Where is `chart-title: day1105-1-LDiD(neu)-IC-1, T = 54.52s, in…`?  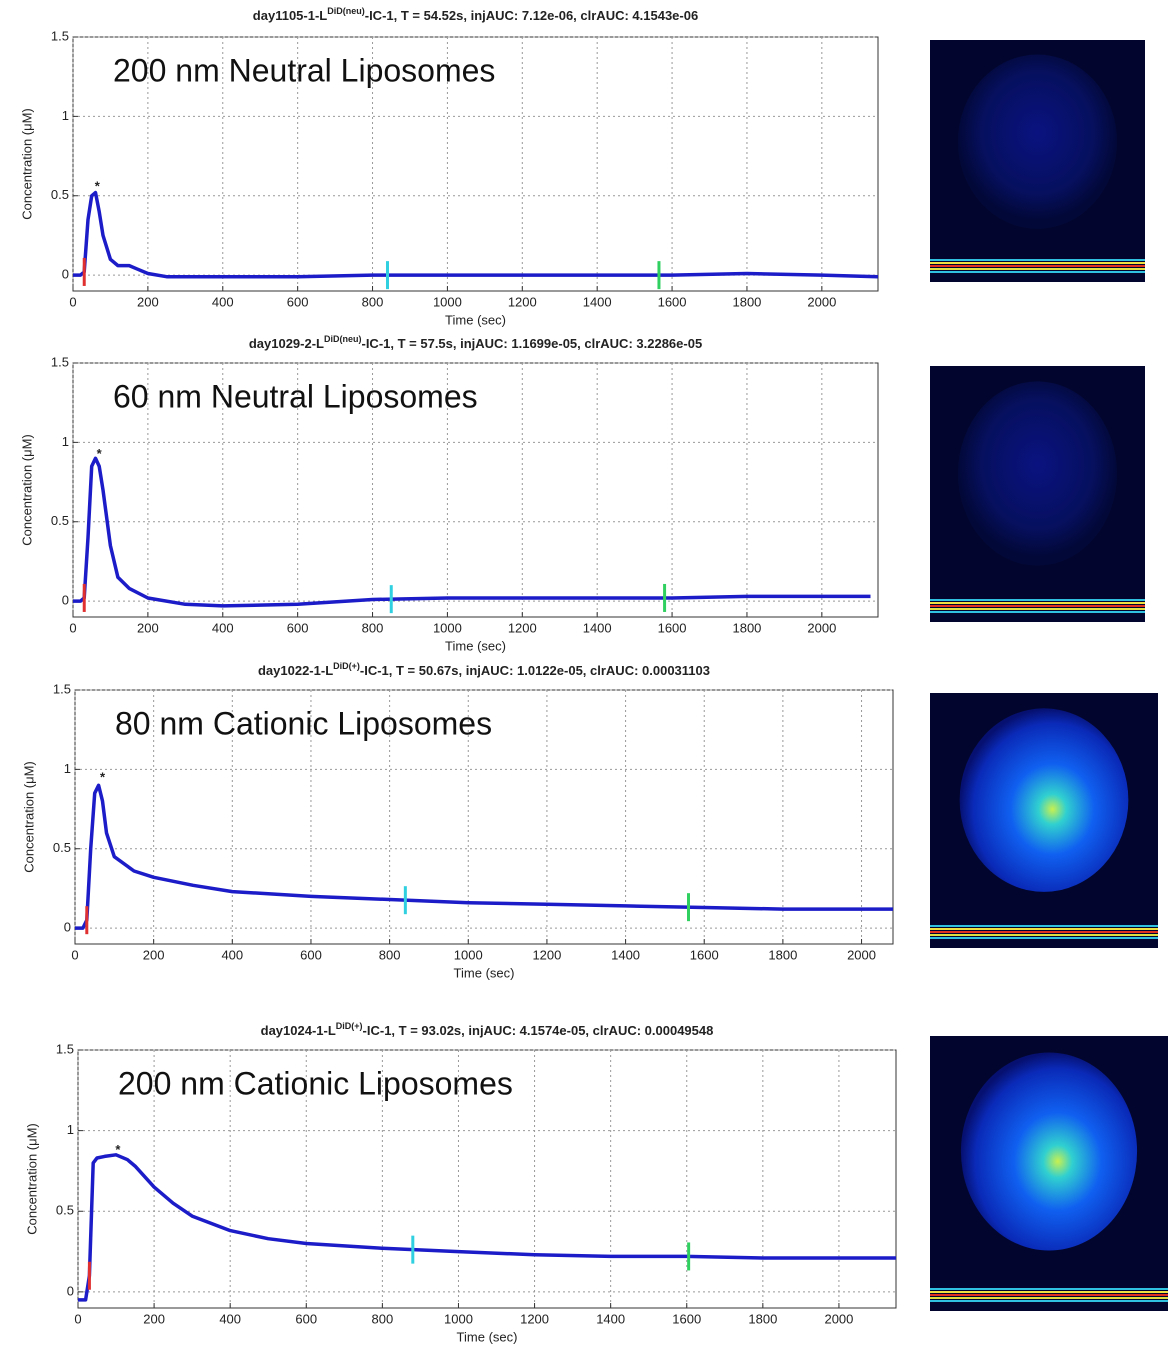 chart-title: day1105-1-LDiD(neu)-IC-1, T = 54.52s, in… is located at coordinates (475, 14).